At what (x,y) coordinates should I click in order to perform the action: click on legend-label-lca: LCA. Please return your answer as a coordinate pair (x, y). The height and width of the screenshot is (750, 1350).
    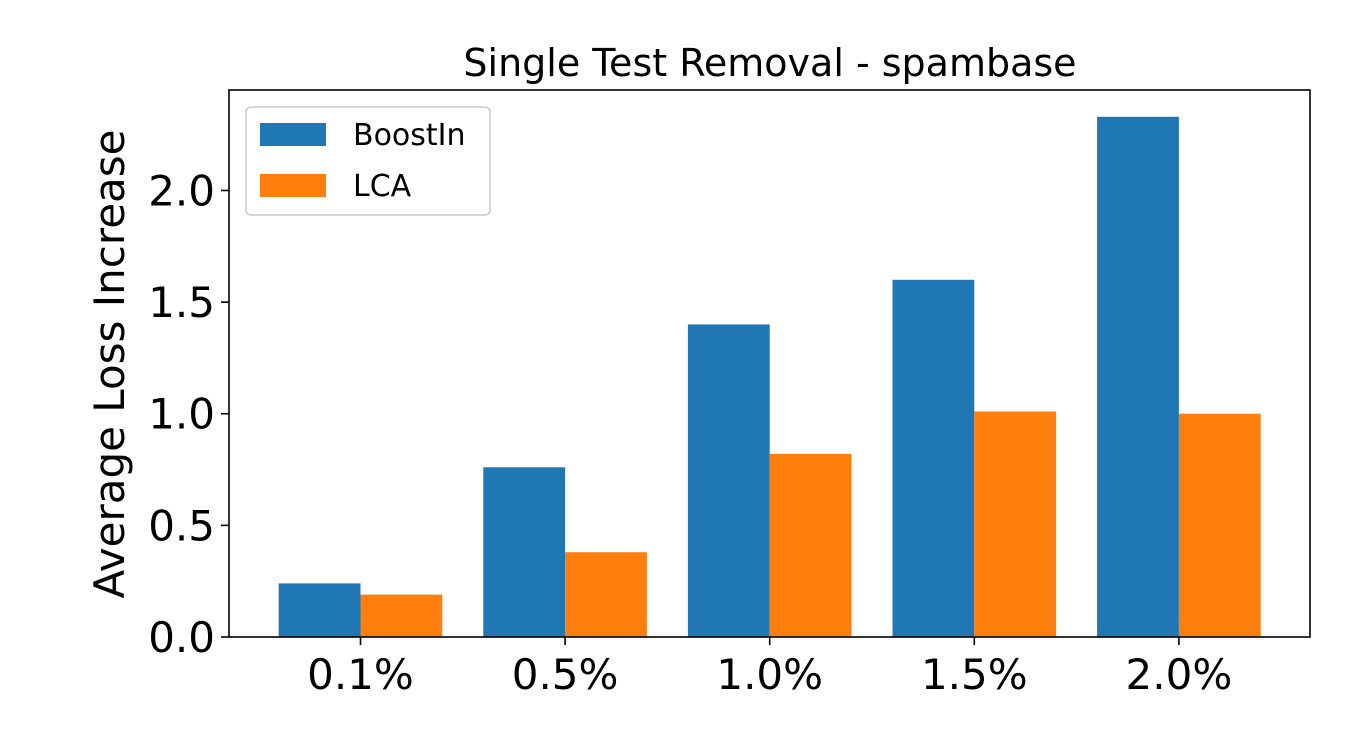
    Looking at the image, I should click on (382, 186).